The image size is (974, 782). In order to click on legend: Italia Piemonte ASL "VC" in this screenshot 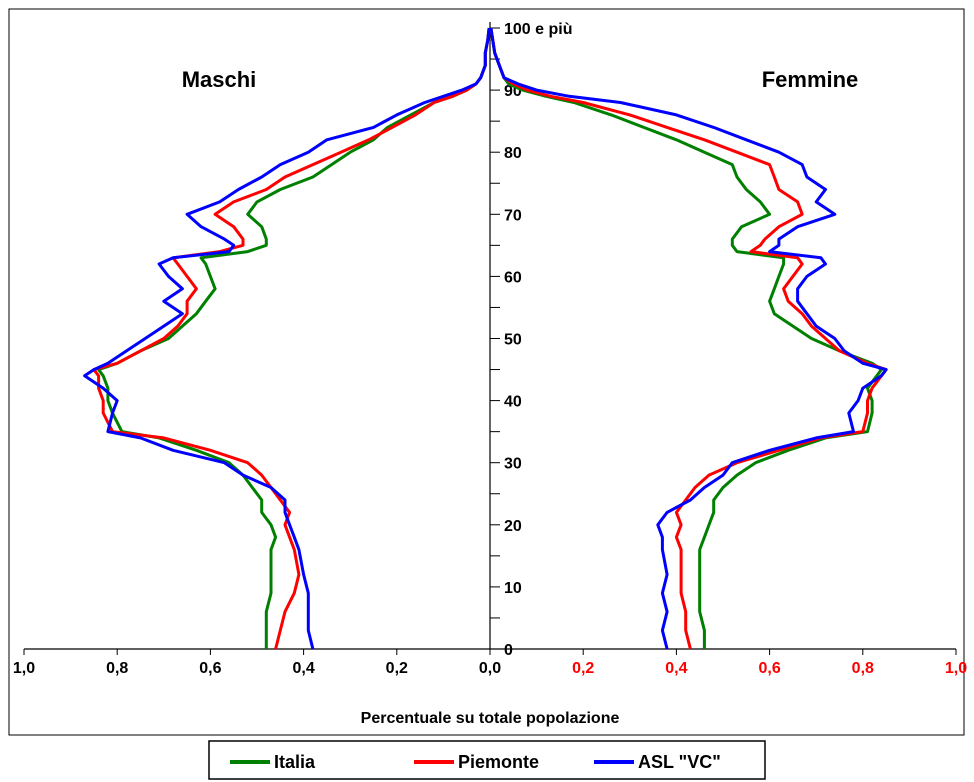, I will do `click(487, 760)`.